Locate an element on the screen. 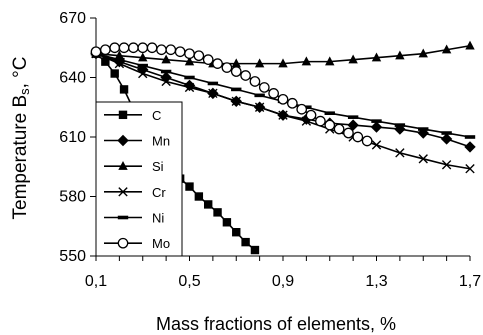  legend-box is located at coordinates (139, 179).